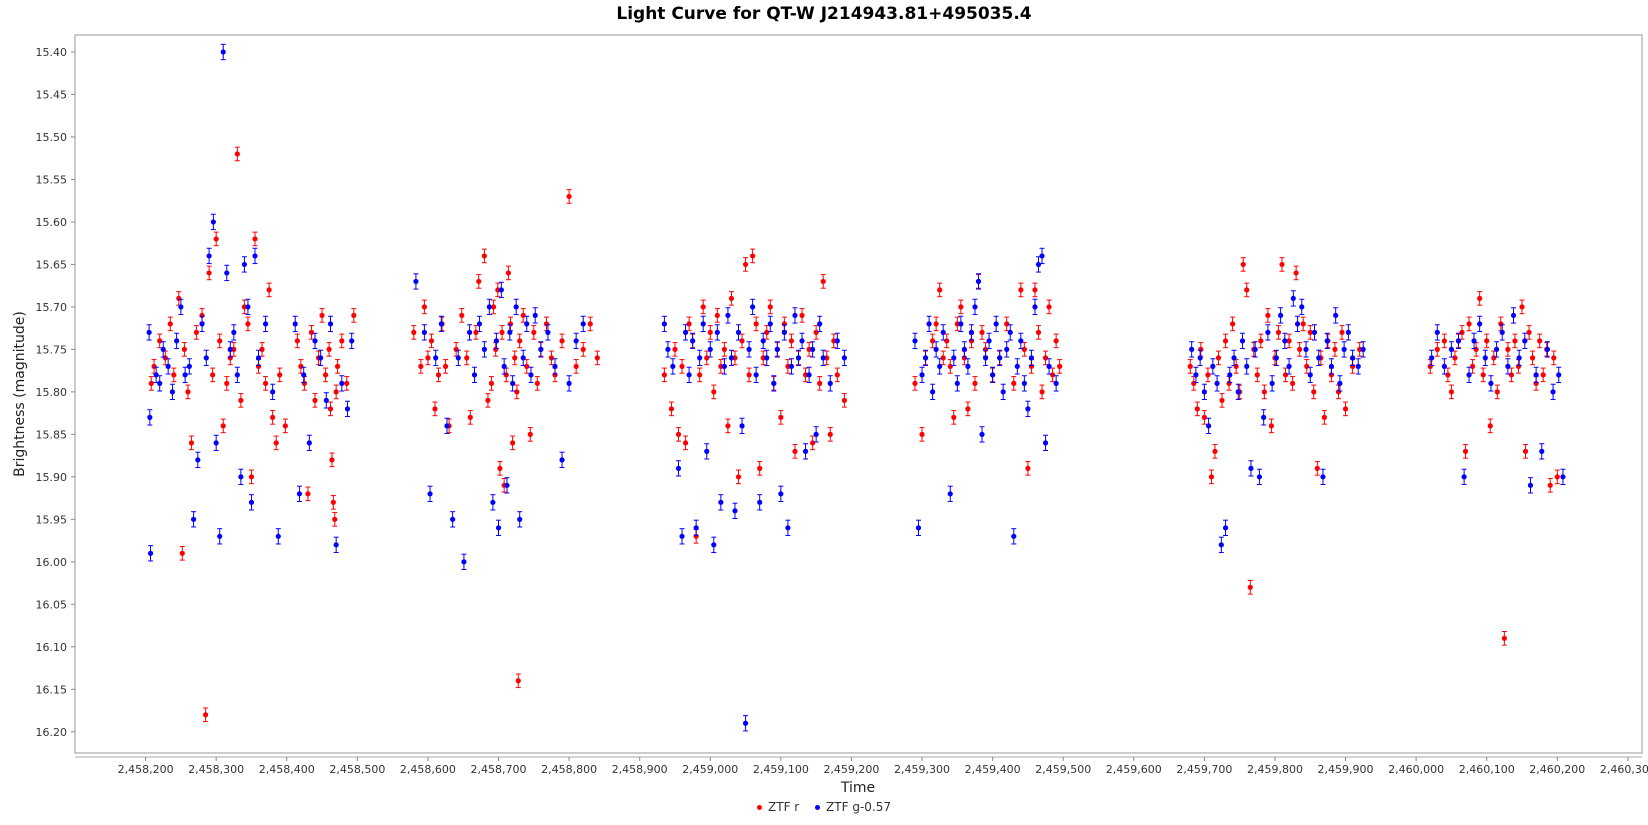  Describe the element at coordinates (428, 769) in the screenshot. I see `x-tick-label: 2,458,600` at that location.